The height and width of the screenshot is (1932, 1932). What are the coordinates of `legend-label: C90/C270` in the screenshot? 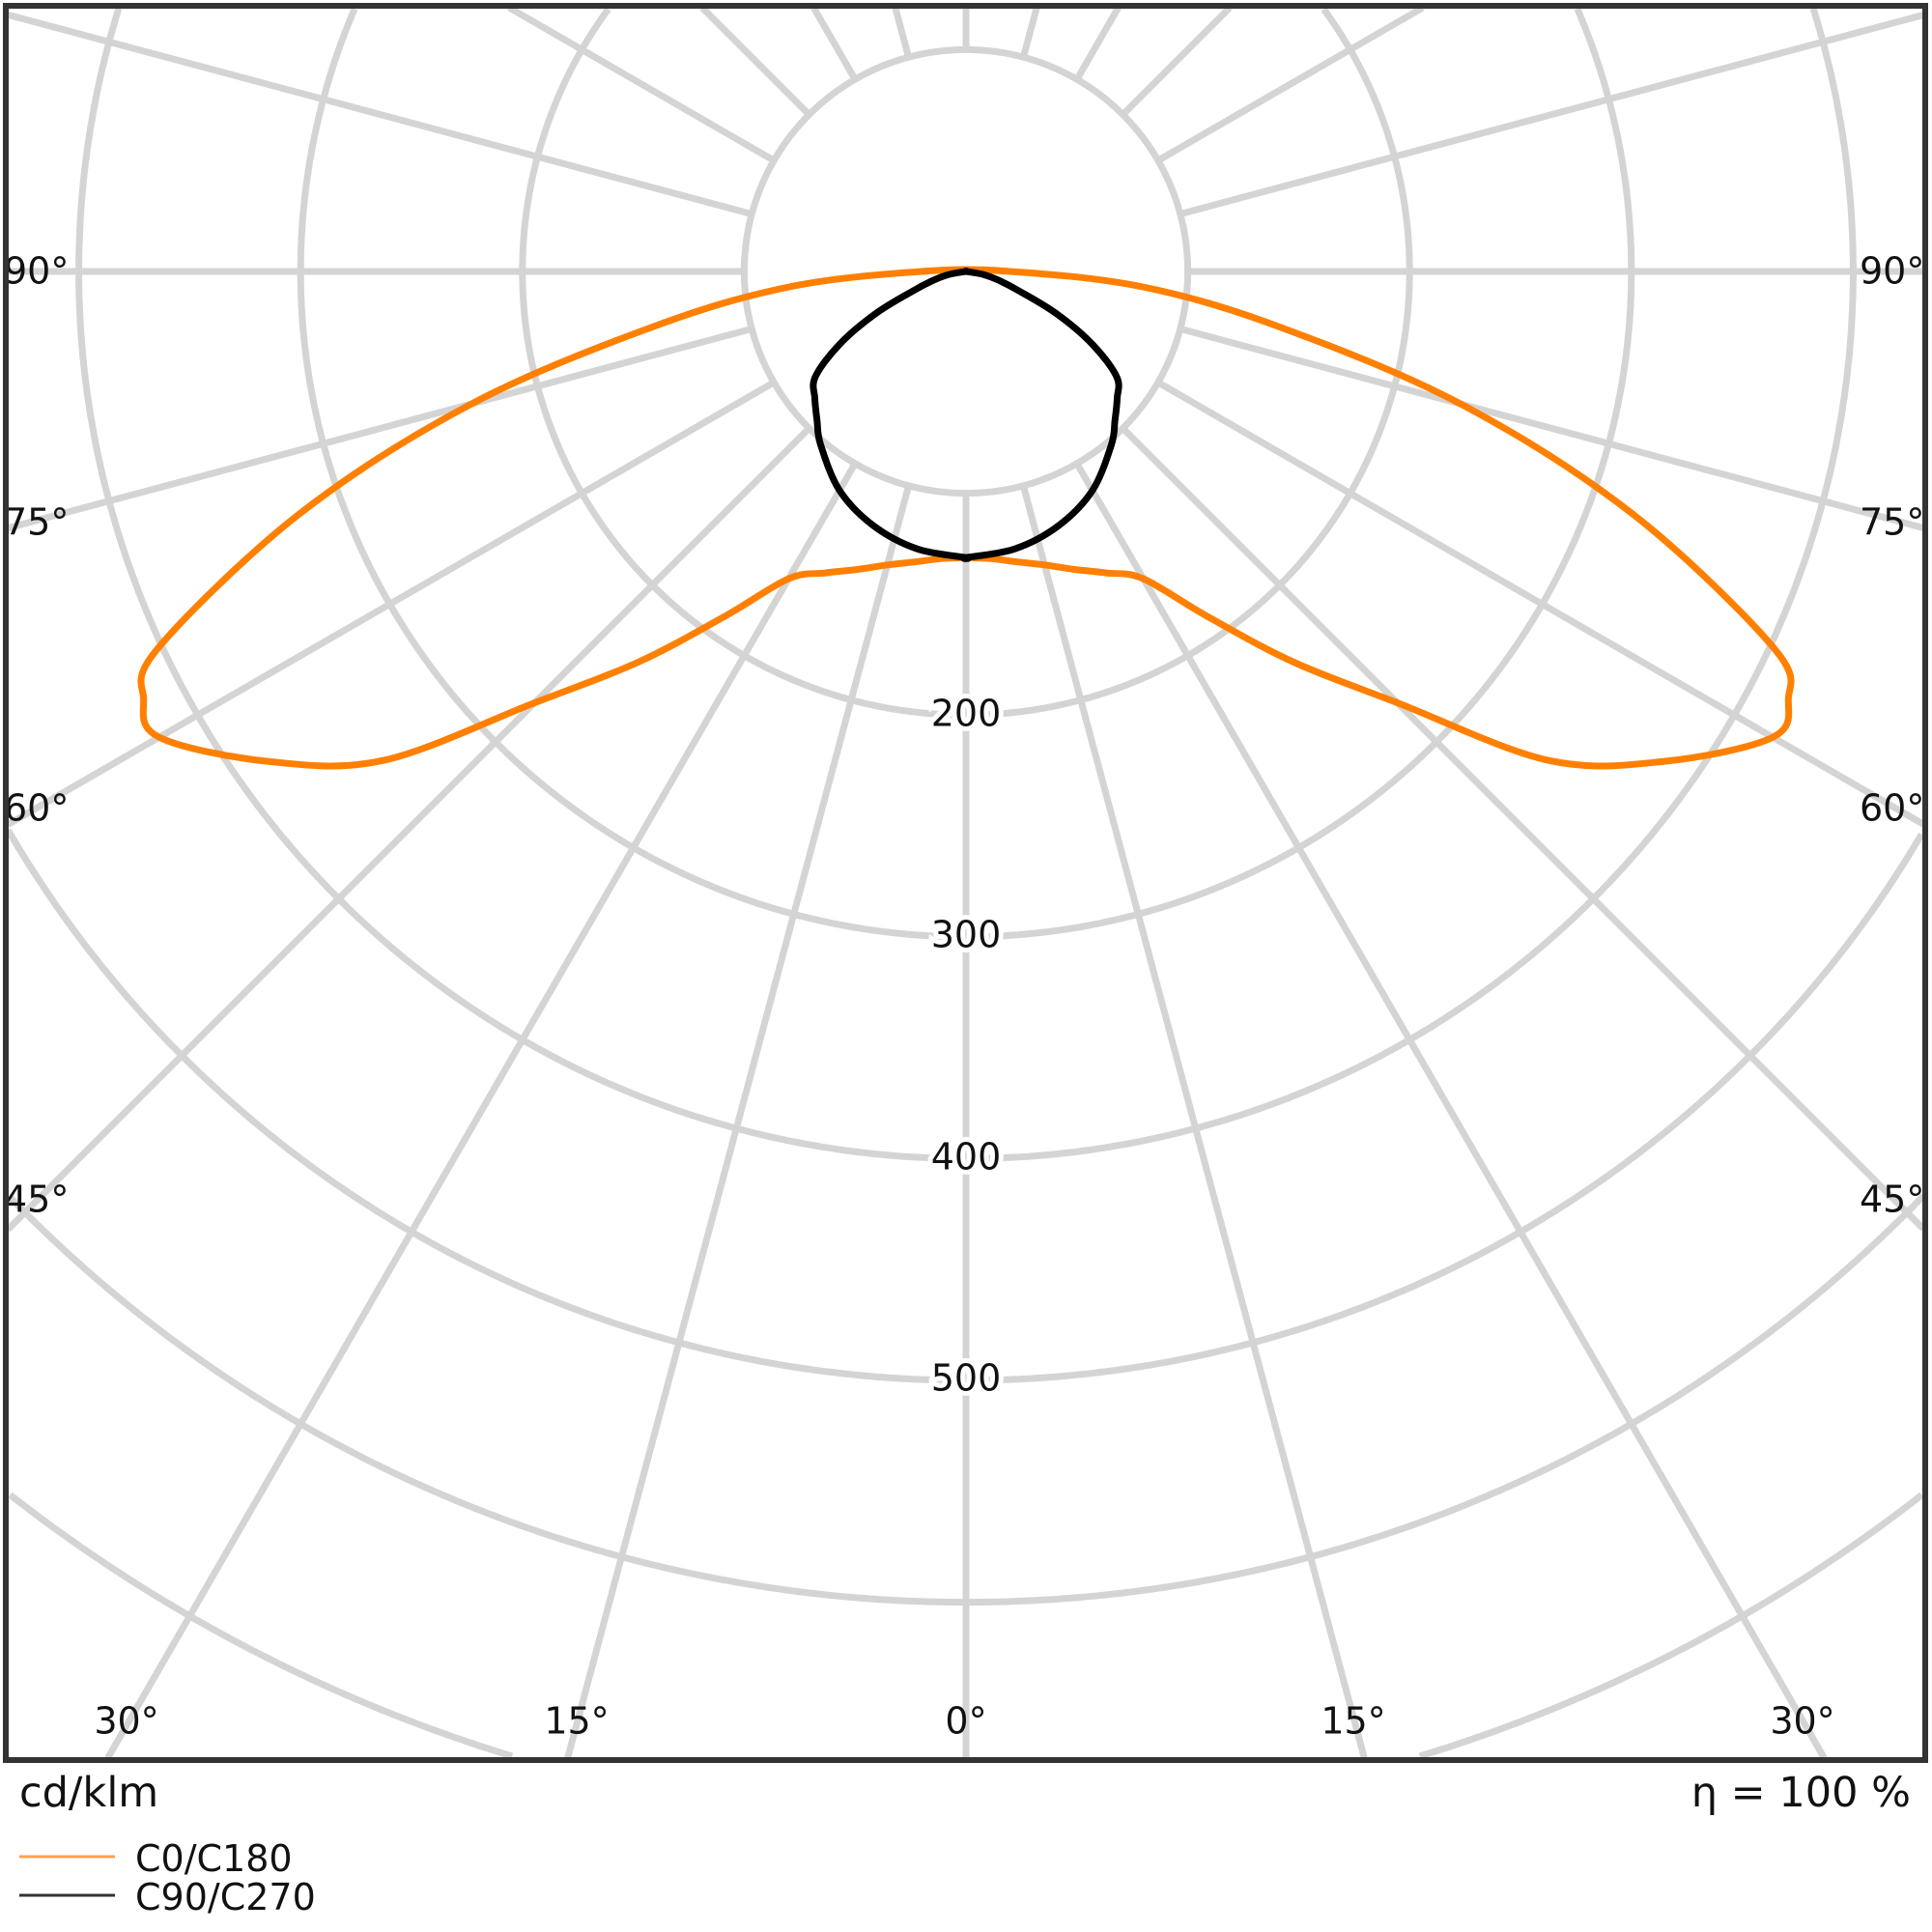 It's located at (225, 1897).